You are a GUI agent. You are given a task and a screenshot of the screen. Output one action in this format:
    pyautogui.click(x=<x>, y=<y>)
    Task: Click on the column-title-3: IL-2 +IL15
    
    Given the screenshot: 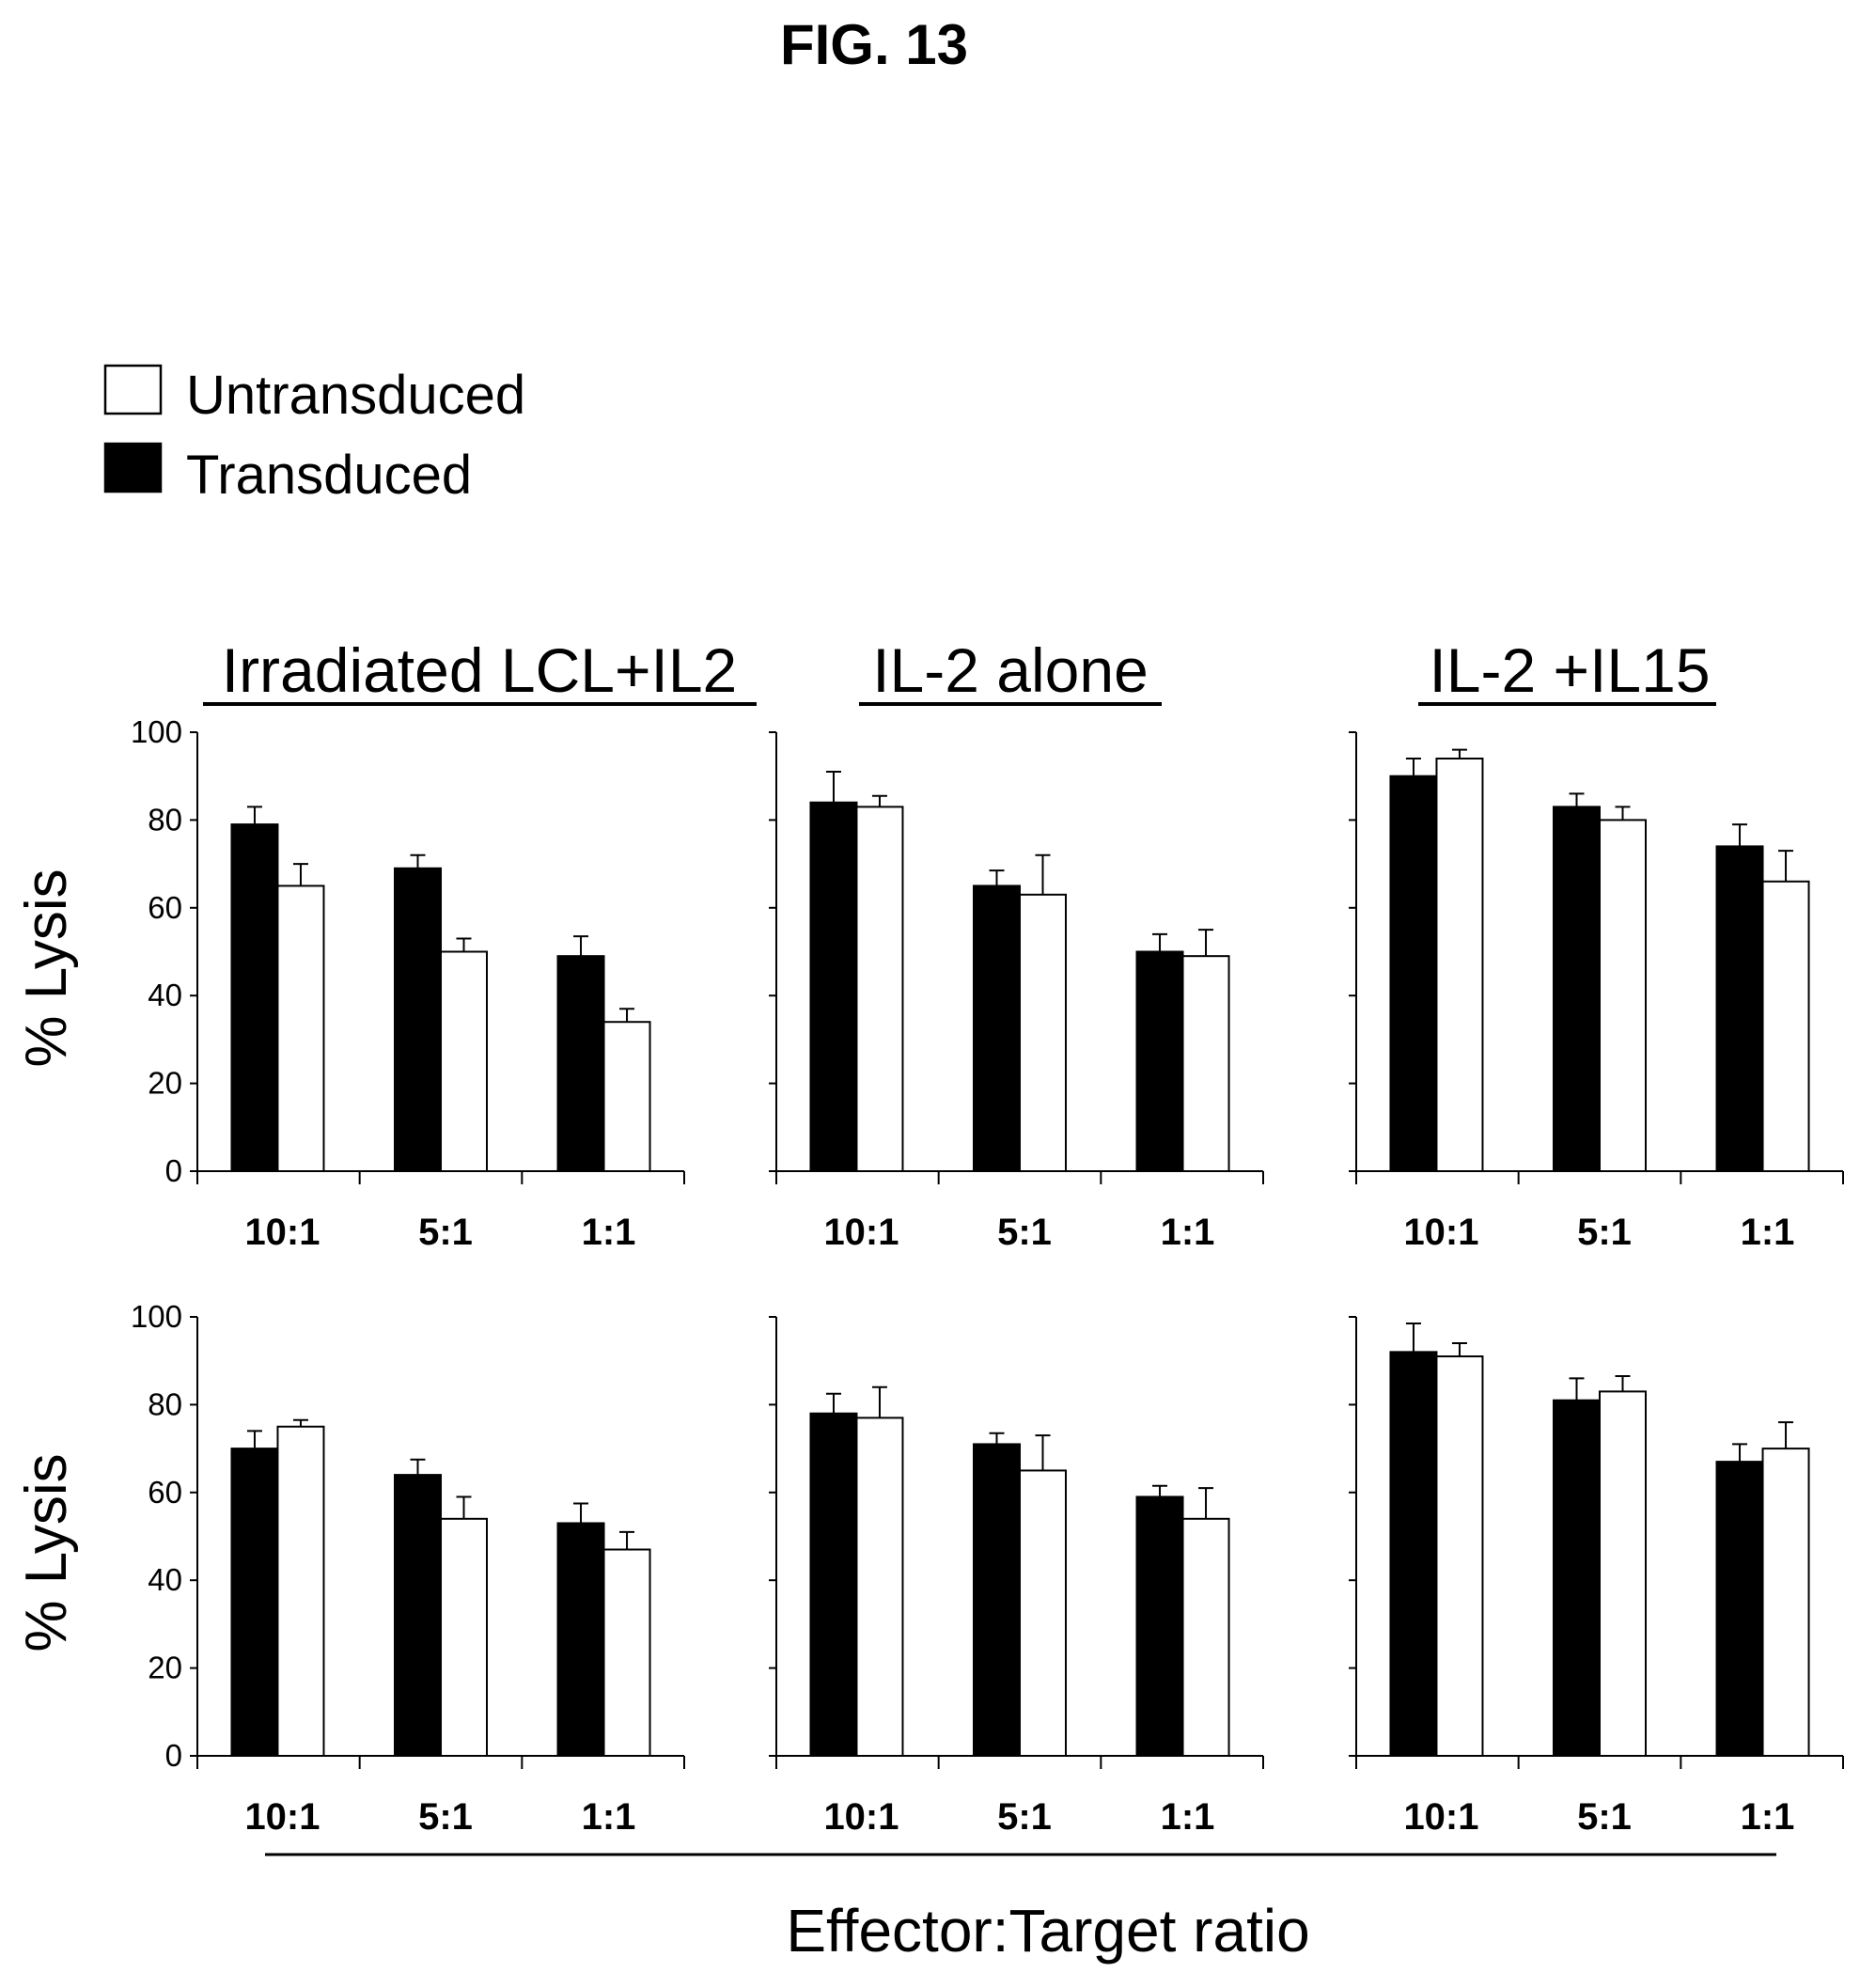 What is the action you would take?
    pyautogui.click(x=1569, y=670)
    